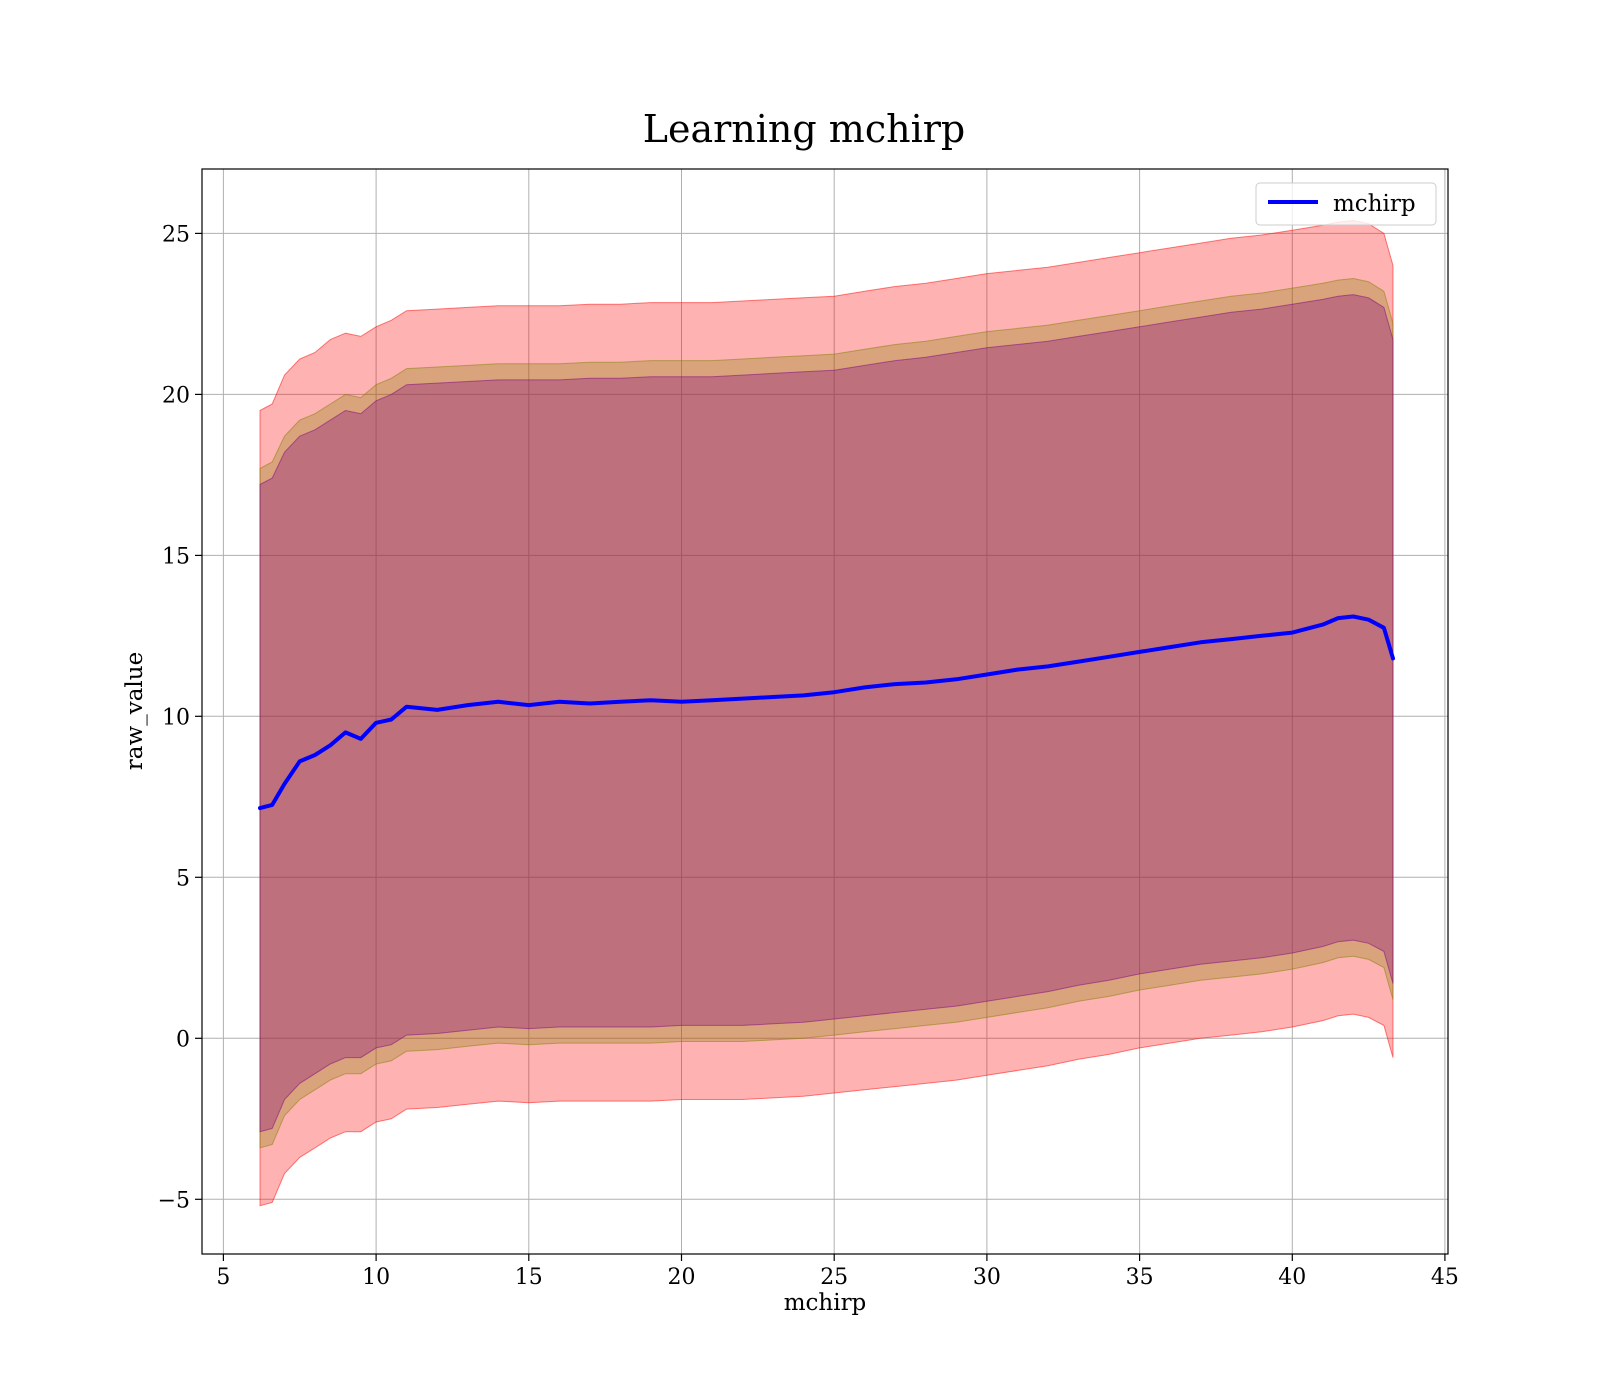 The image size is (1600, 1400). I want to click on series-lines, so click(826, 712).